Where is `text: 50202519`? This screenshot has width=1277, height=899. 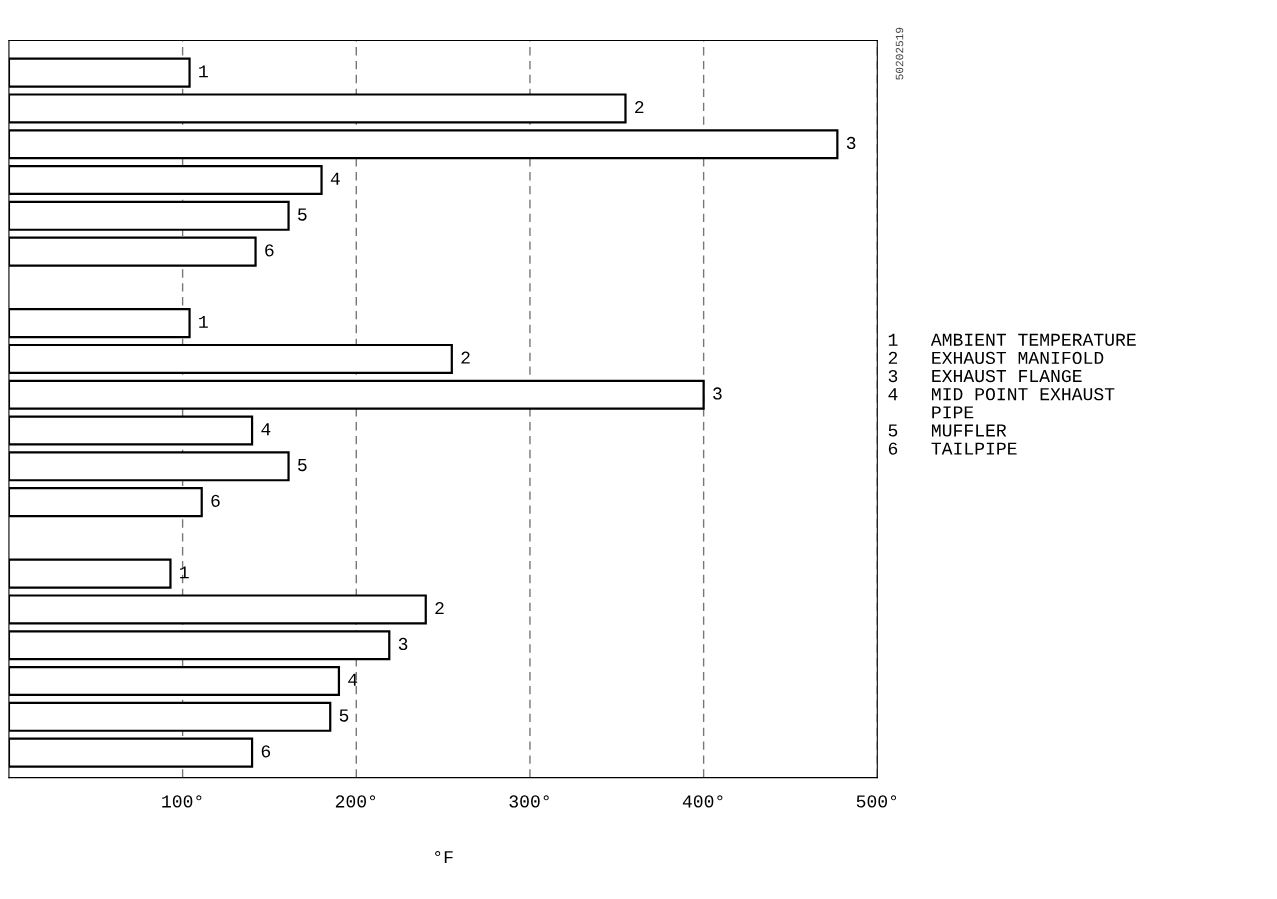
text: 50202519 is located at coordinates (899, 53).